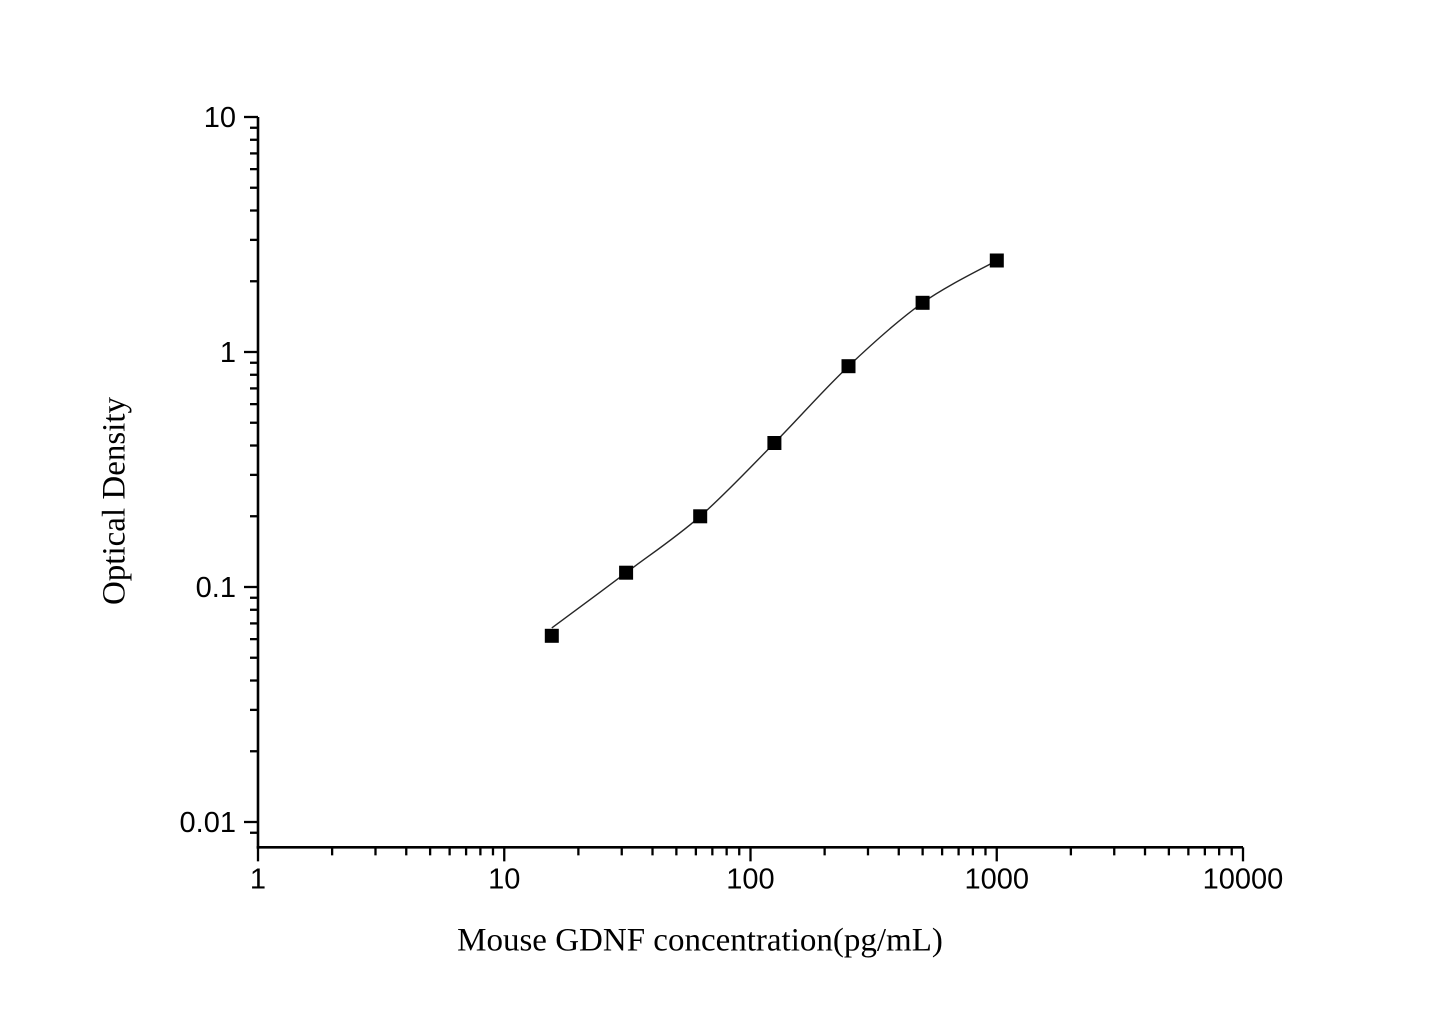  I want to click on x-tick-label: 10, so click(504, 879).